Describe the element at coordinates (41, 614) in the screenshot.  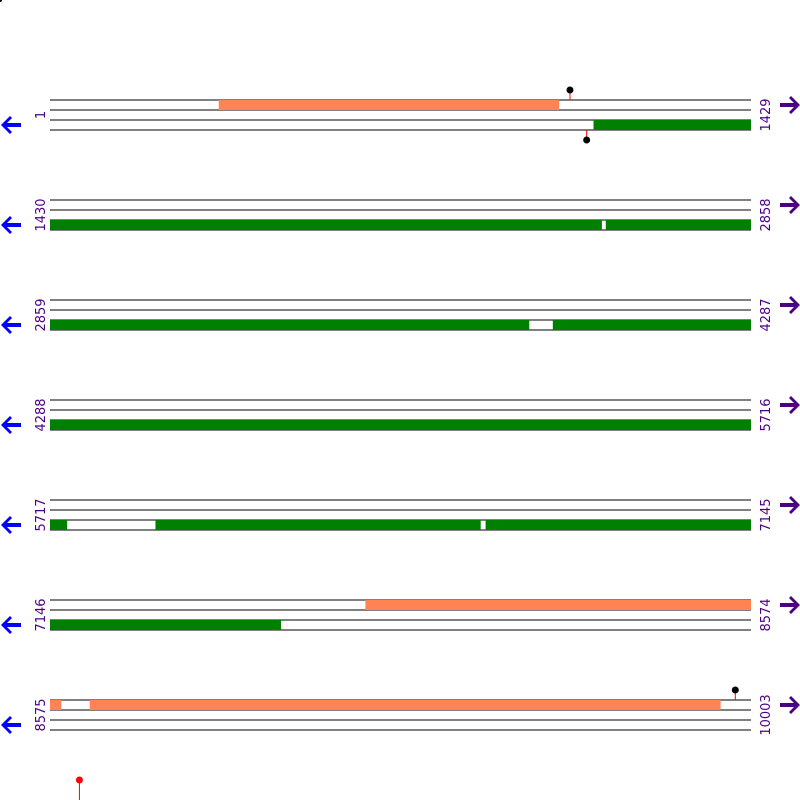
I see `row-start-label: 7146` at that location.